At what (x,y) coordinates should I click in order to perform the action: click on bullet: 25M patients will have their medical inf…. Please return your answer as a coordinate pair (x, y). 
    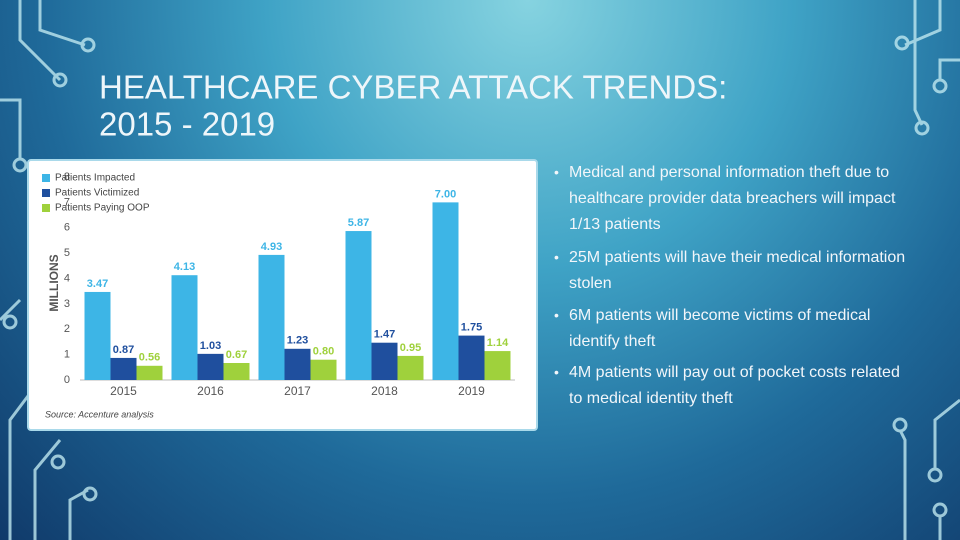
    Looking at the image, I should click on (734, 270).